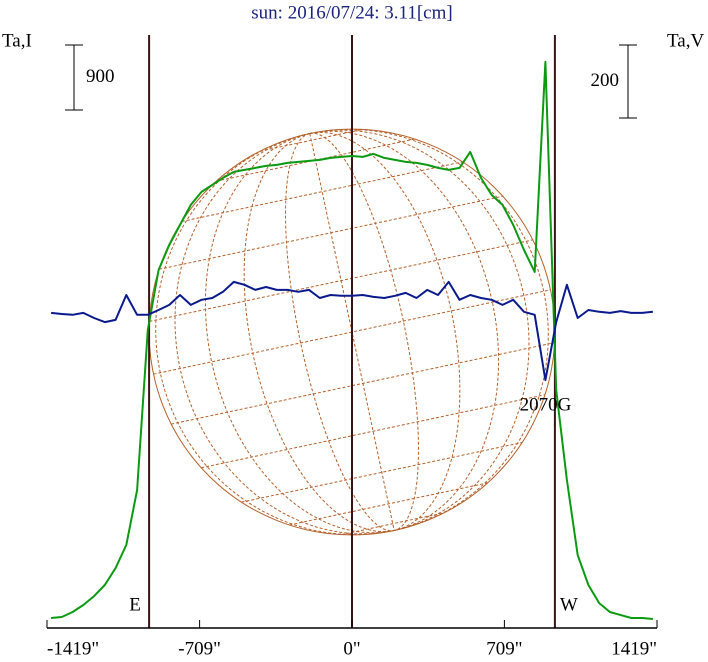 The width and height of the screenshot is (708, 662). Describe the element at coordinates (605, 80) in the screenshot. I see `scale-bar-label: 200` at that location.